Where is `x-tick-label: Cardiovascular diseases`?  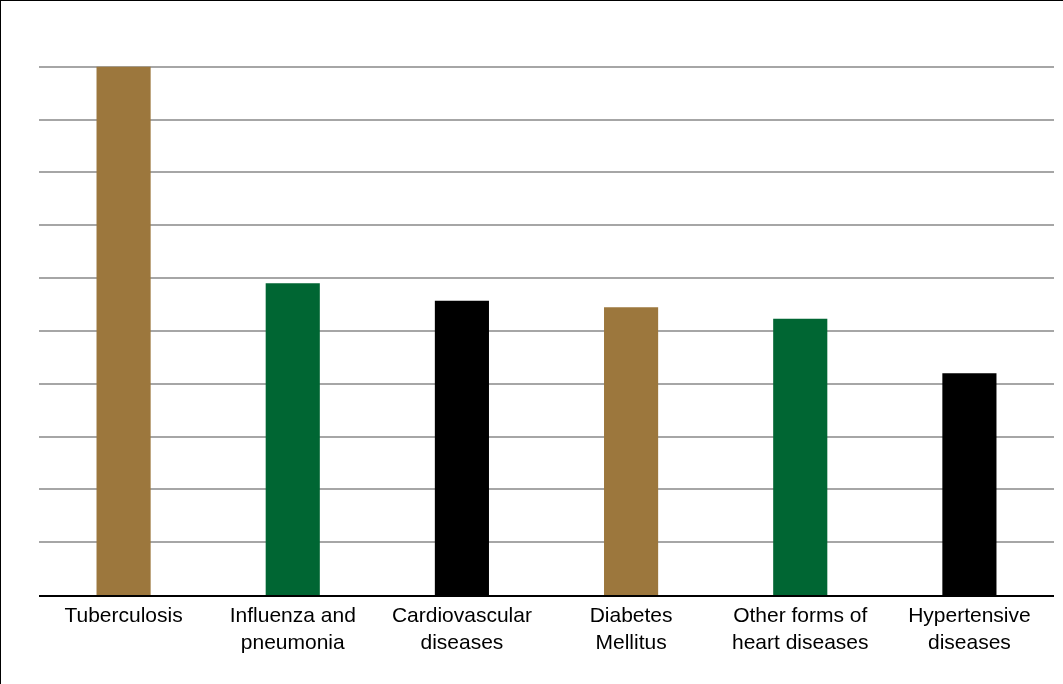
x-tick-label: Cardiovascular diseases is located at coordinates (461, 627).